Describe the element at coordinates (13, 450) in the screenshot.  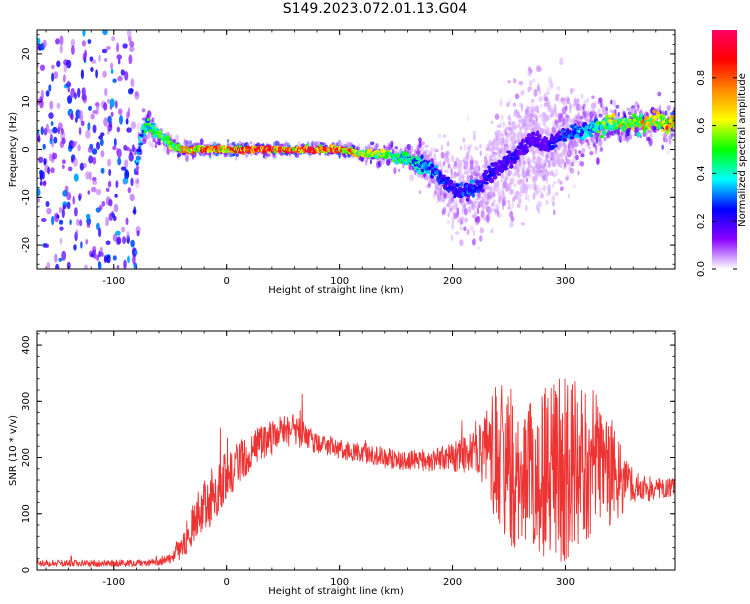
I see `y-axis-label: SNR (10 * v/v)` at that location.